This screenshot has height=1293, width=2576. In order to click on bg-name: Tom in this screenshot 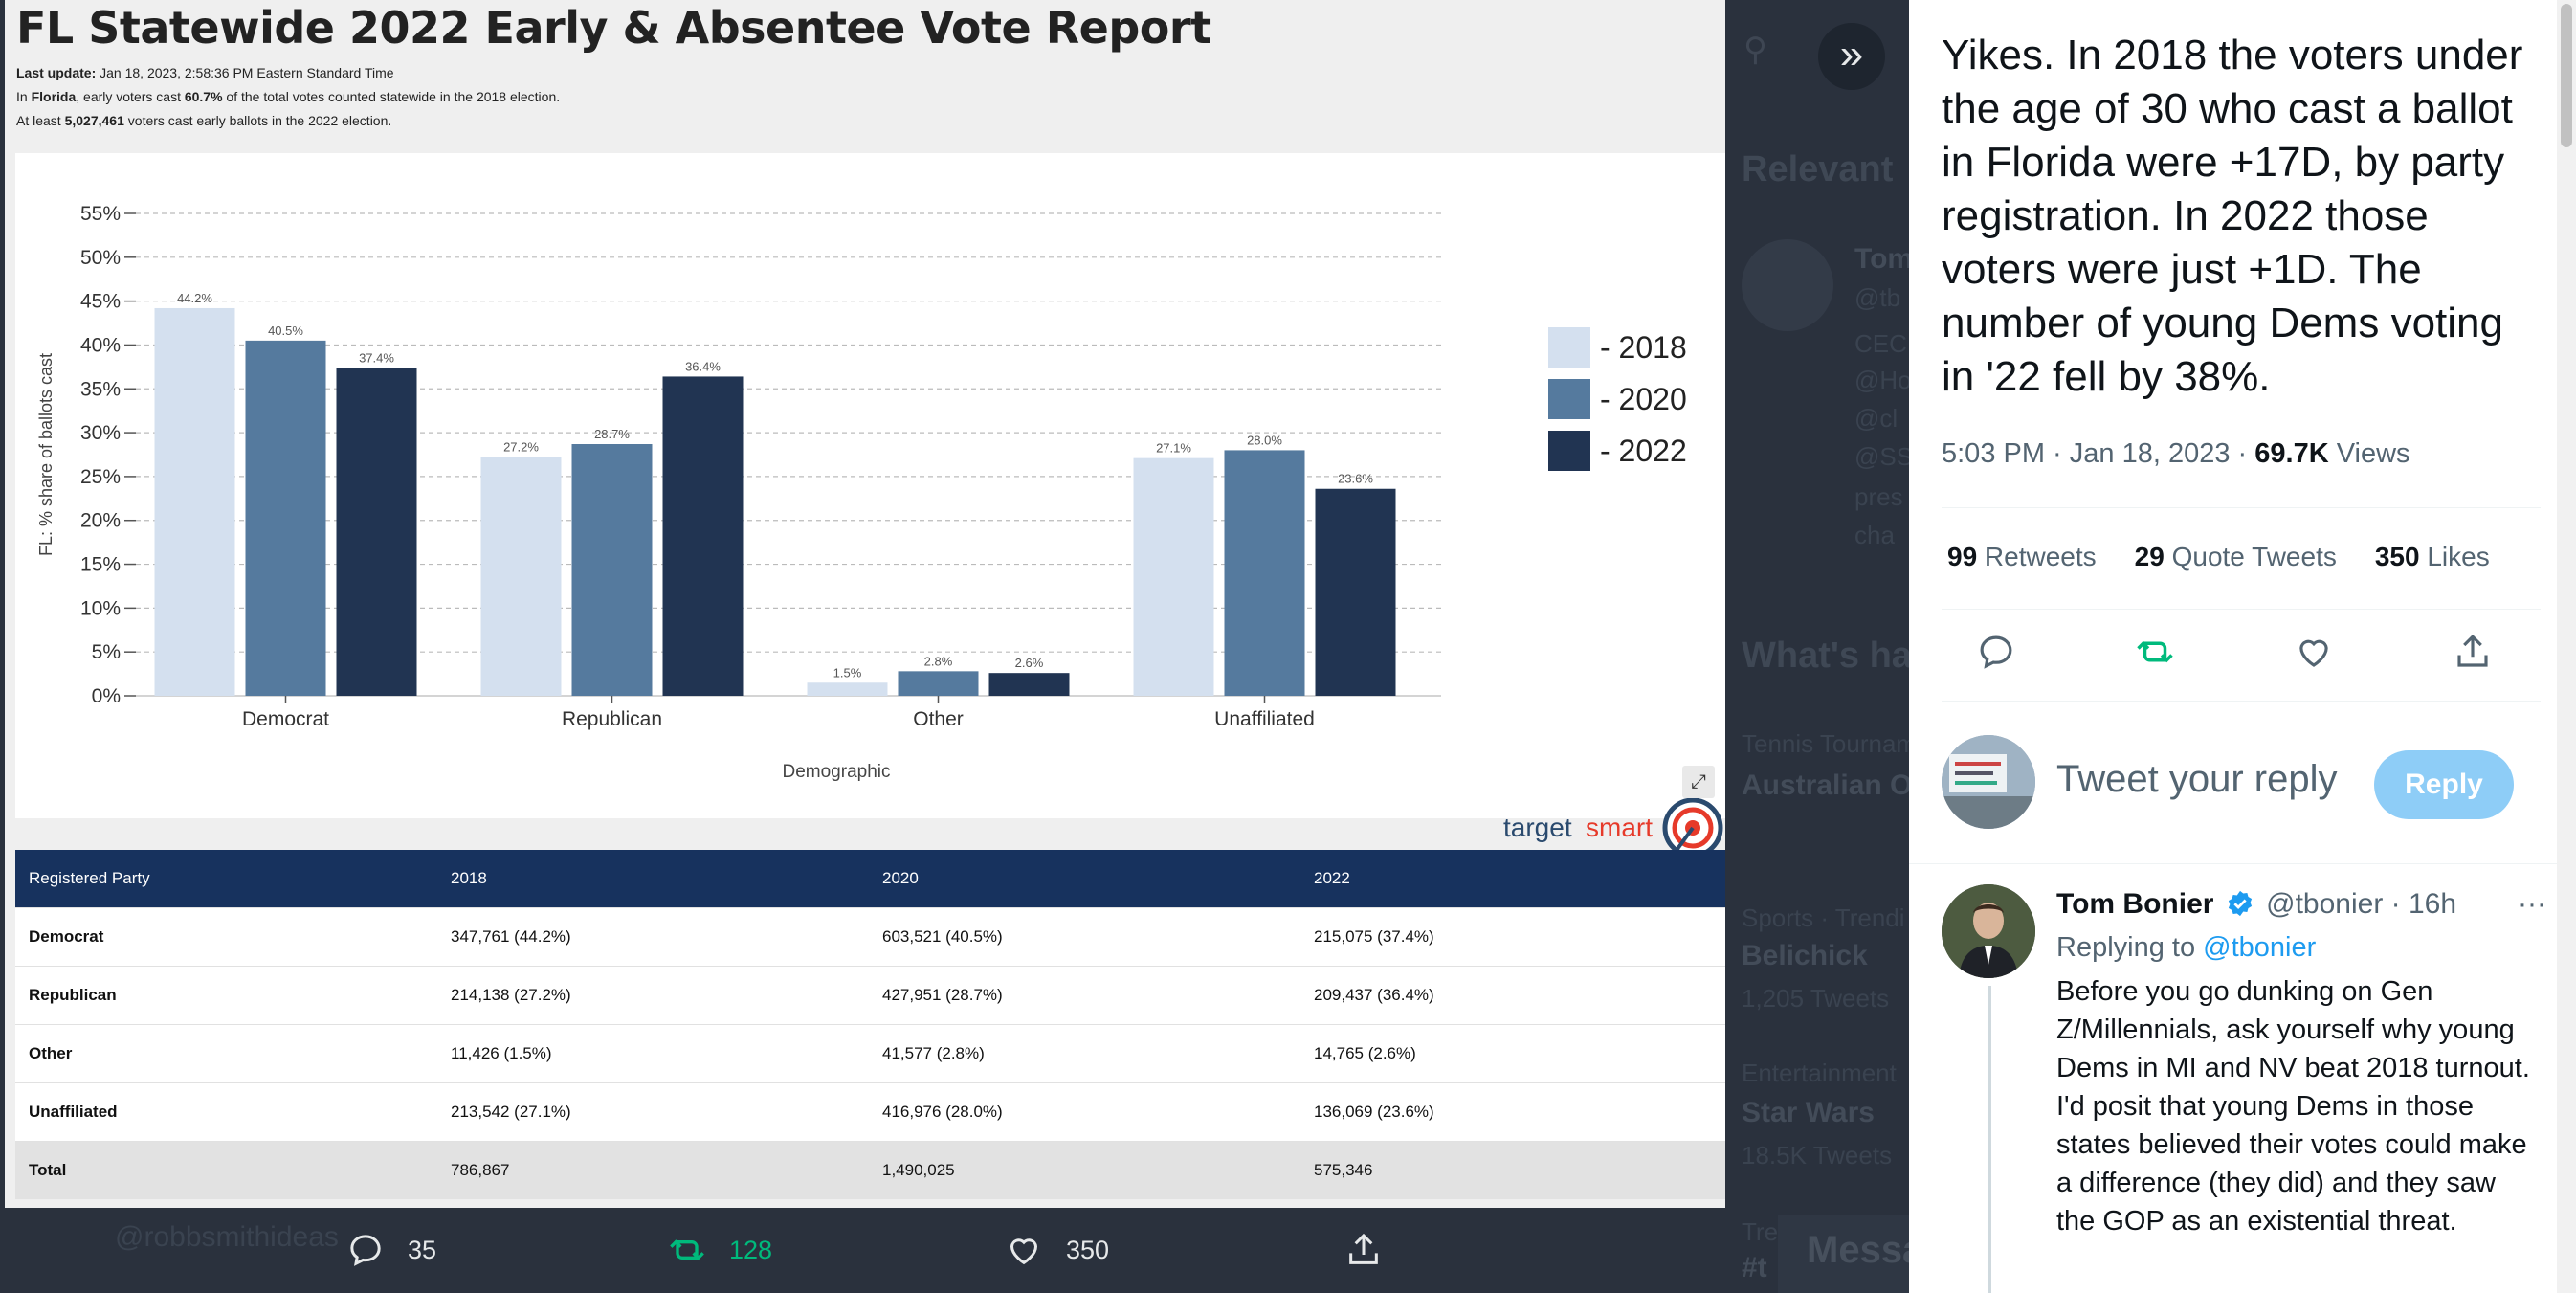, I will do `click(1884, 259)`.